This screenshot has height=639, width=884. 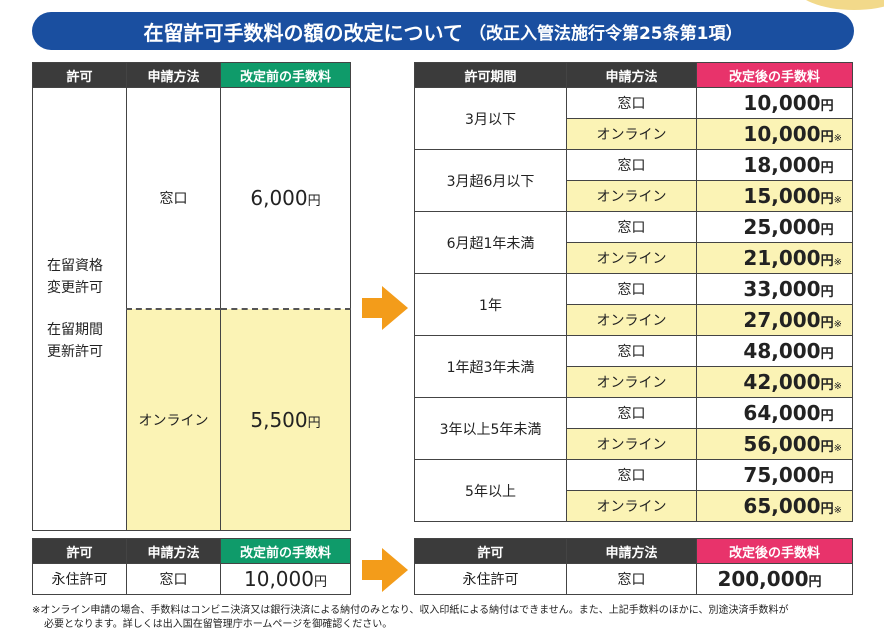 I want to click on permit-line: 変更許可, so click(x=75, y=288).